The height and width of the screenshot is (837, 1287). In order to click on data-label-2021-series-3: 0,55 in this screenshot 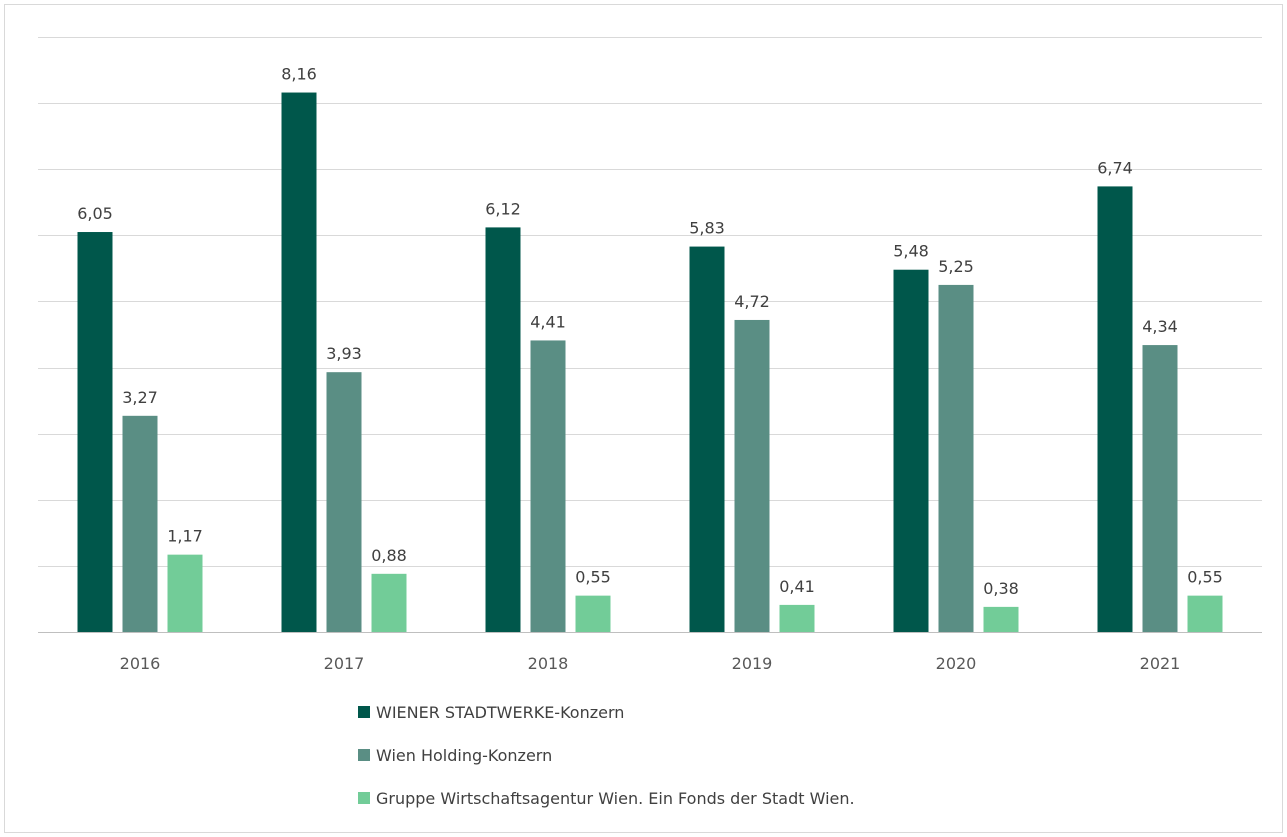, I will do `click(1205, 577)`.